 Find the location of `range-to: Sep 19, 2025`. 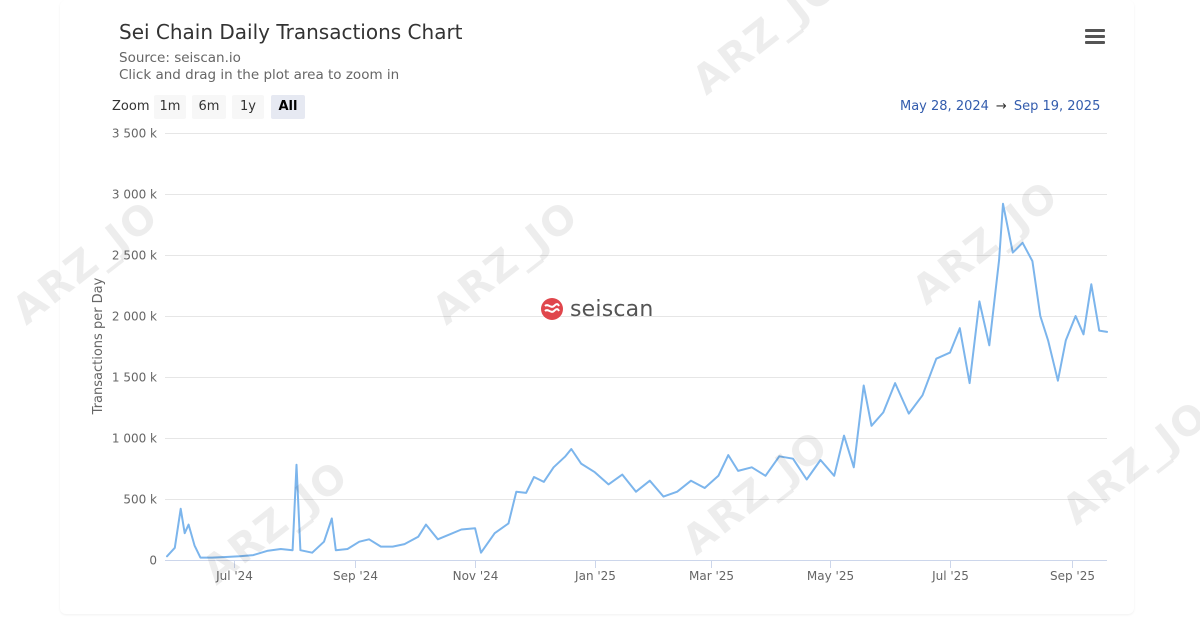

range-to: Sep 19, 2025 is located at coordinates (1057, 106).